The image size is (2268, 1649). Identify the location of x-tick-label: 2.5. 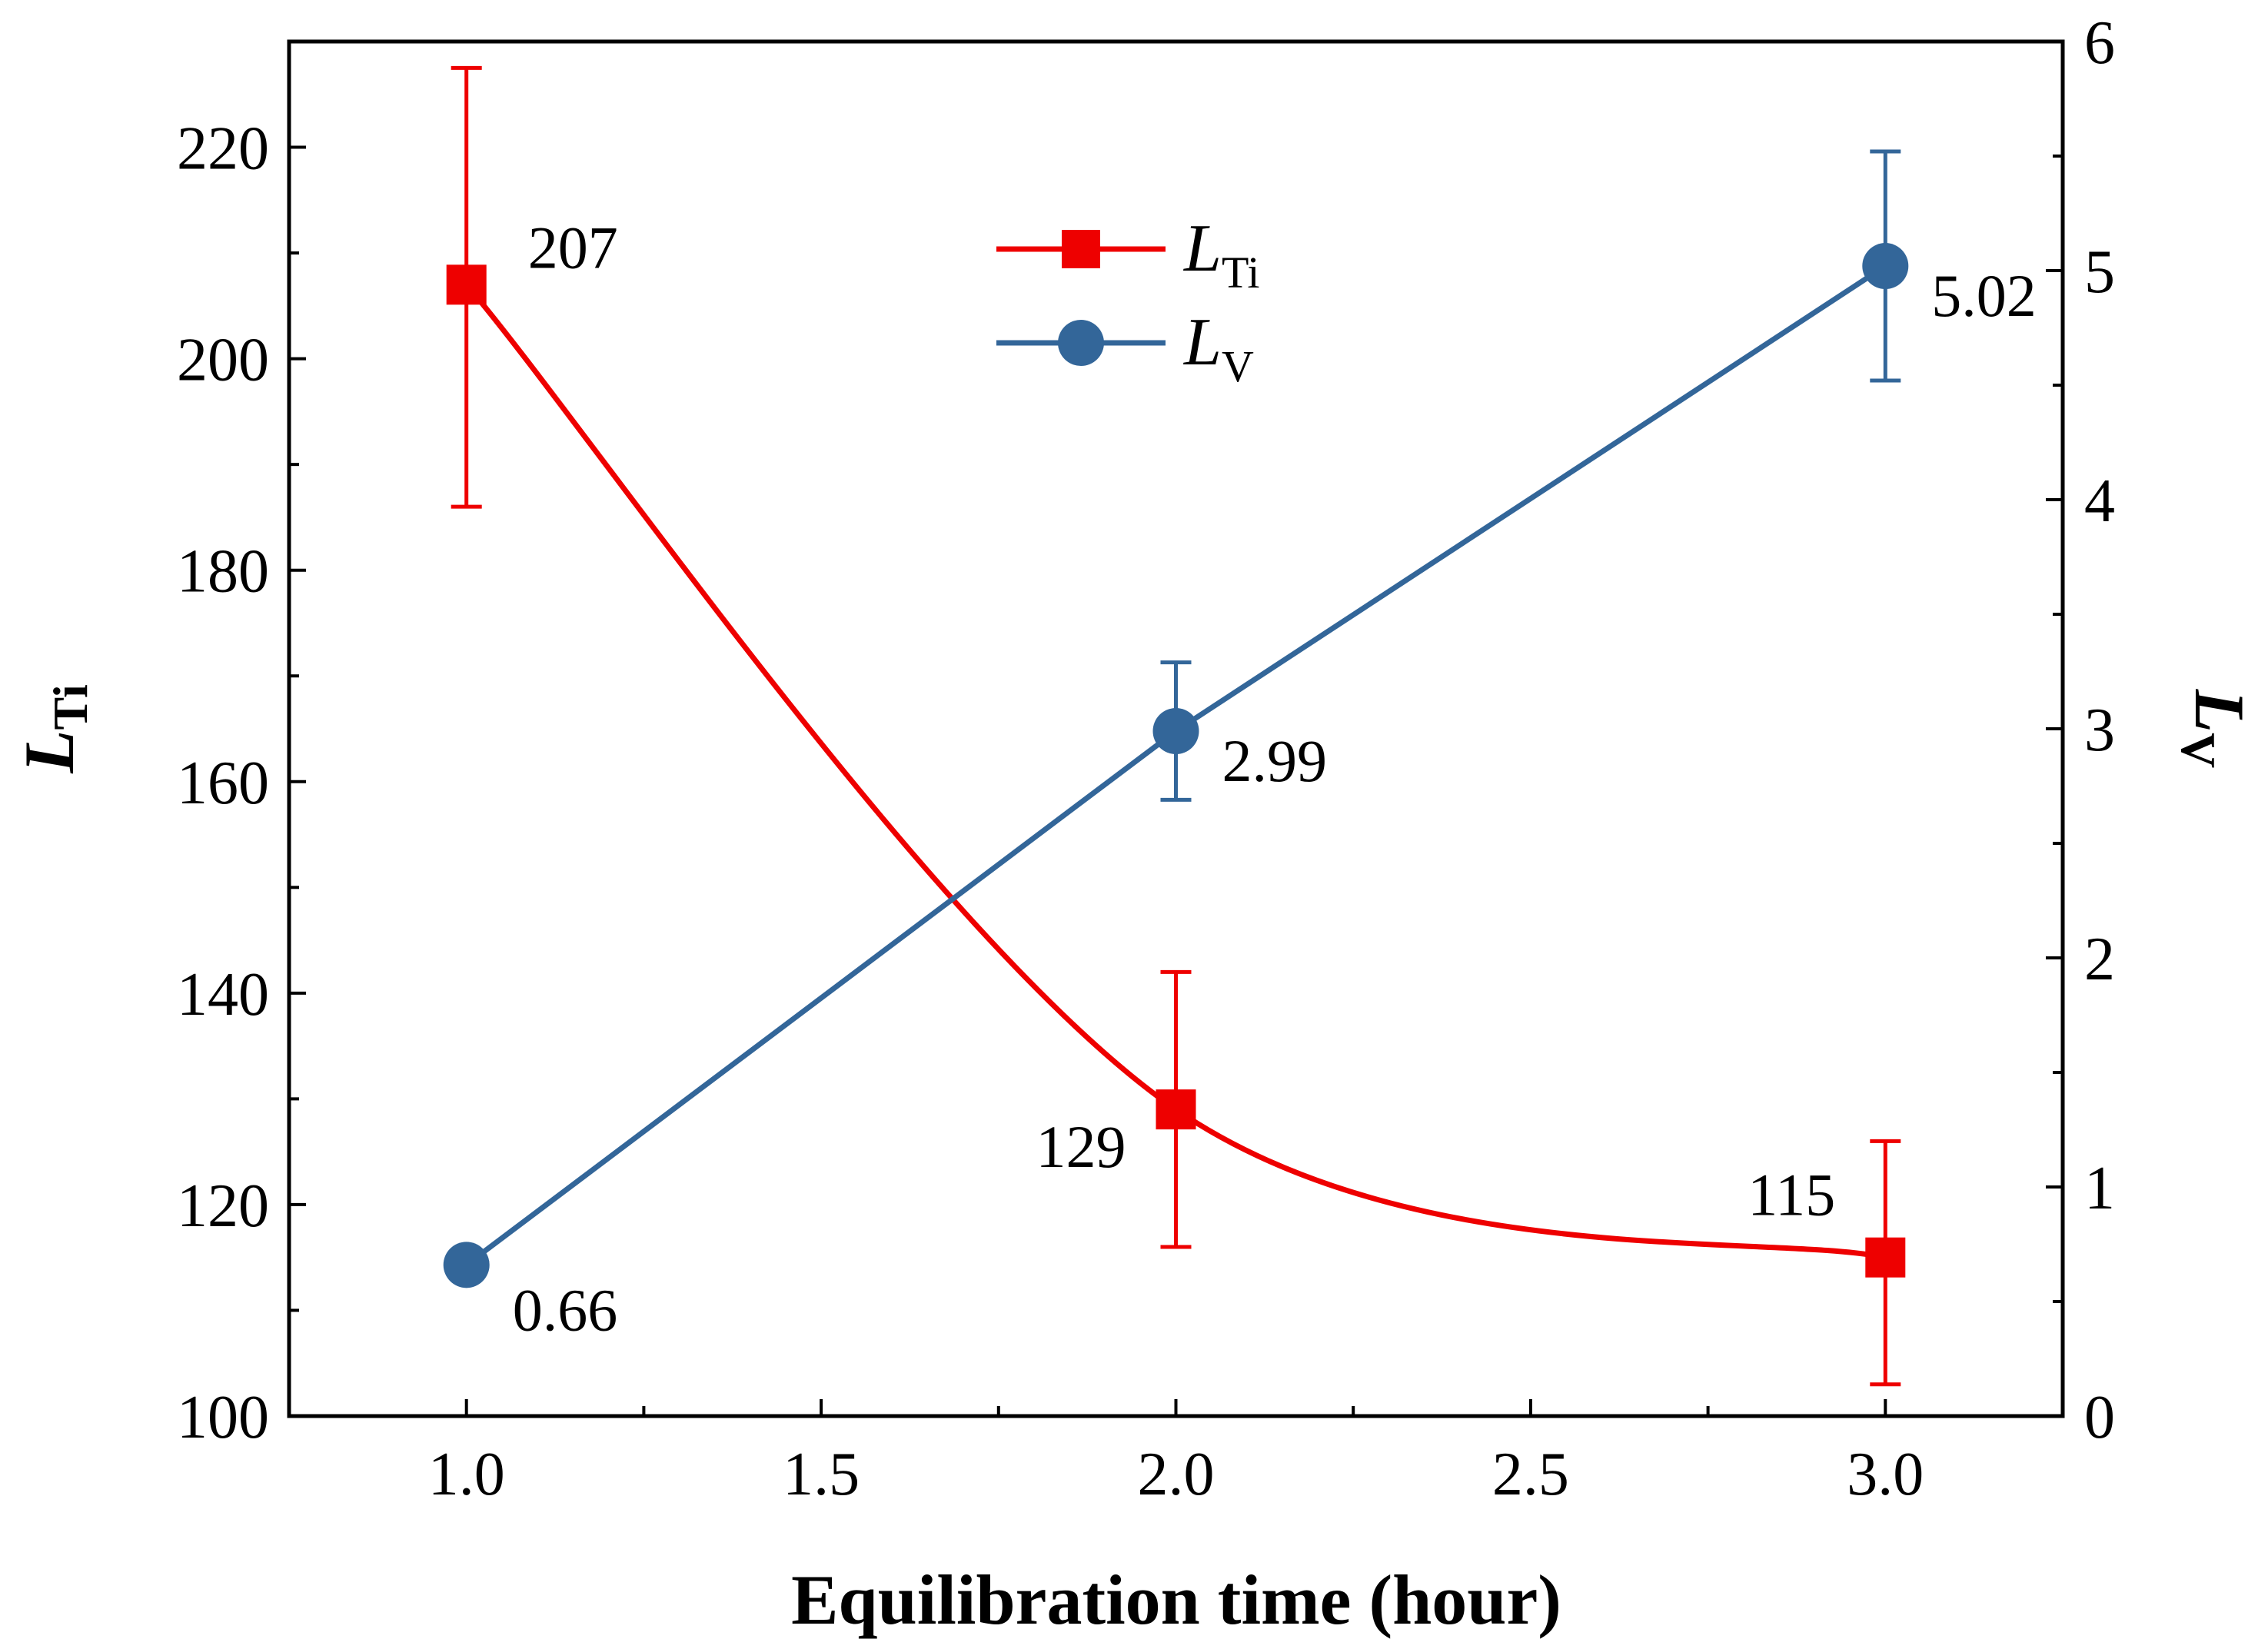
(1530, 1474).